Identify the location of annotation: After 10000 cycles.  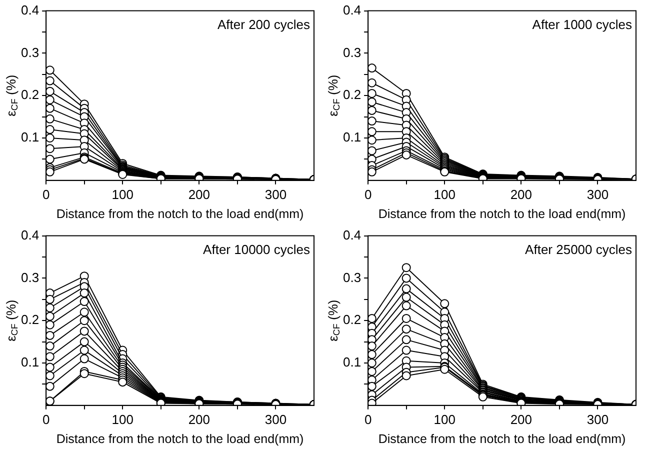
(256, 249).